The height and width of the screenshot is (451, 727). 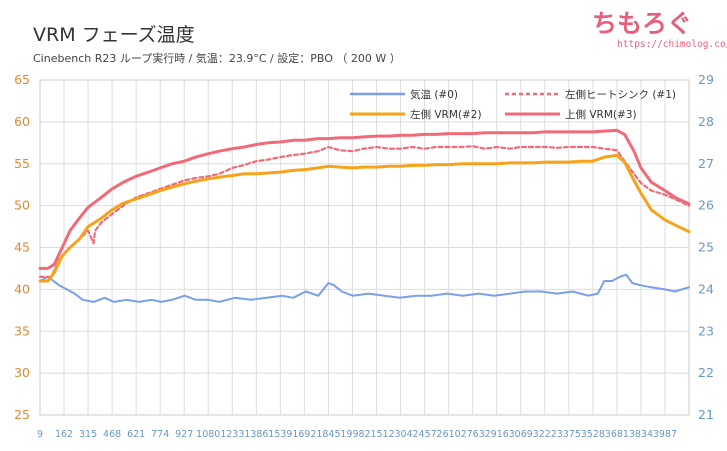 What do you see at coordinates (88, 434) in the screenshot?
I see `x-tick-label: 315` at bounding box center [88, 434].